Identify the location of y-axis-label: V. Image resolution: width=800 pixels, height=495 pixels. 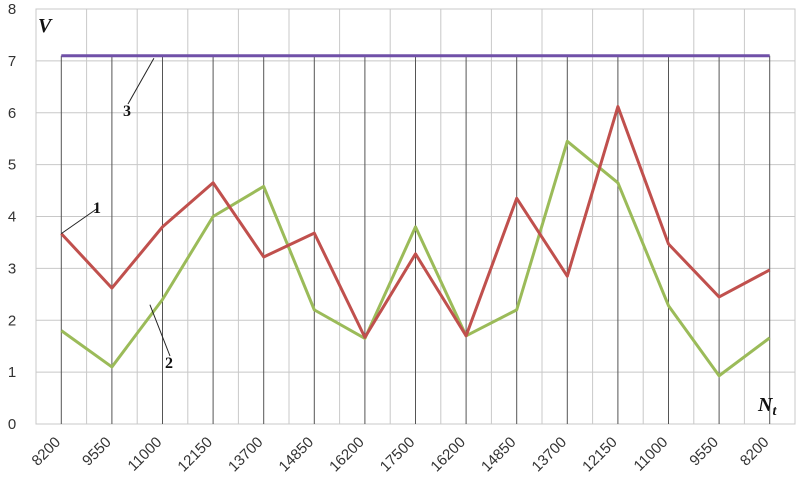
(45, 26).